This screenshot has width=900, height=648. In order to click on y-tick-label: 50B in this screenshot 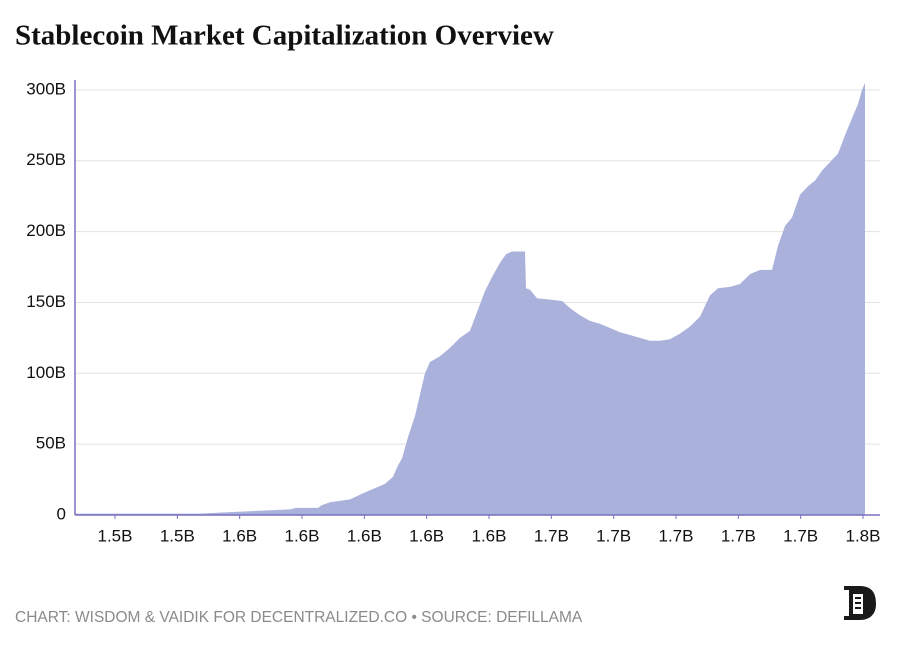, I will do `click(51, 443)`.